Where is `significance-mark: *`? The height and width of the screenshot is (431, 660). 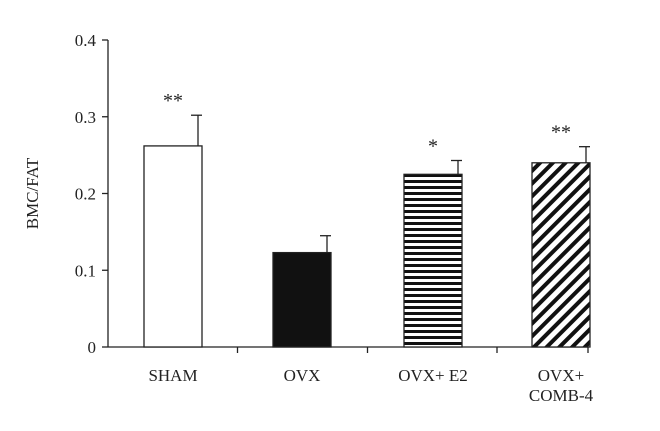
significance-mark: * is located at coordinates (433, 146).